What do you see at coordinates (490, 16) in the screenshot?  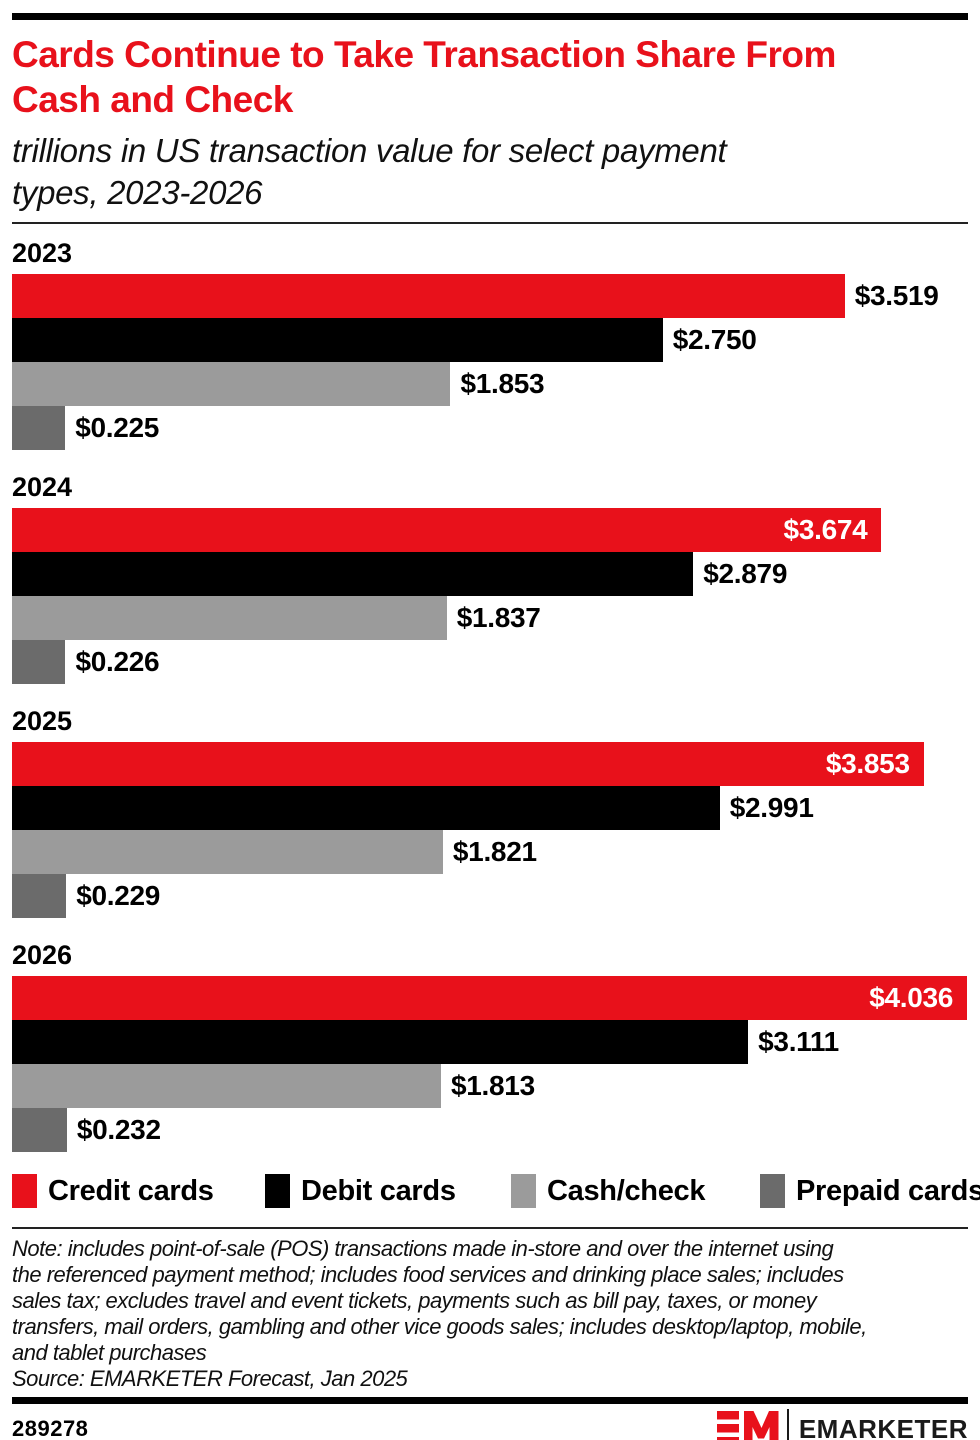 I see `top-rule` at bounding box center [490, 16].